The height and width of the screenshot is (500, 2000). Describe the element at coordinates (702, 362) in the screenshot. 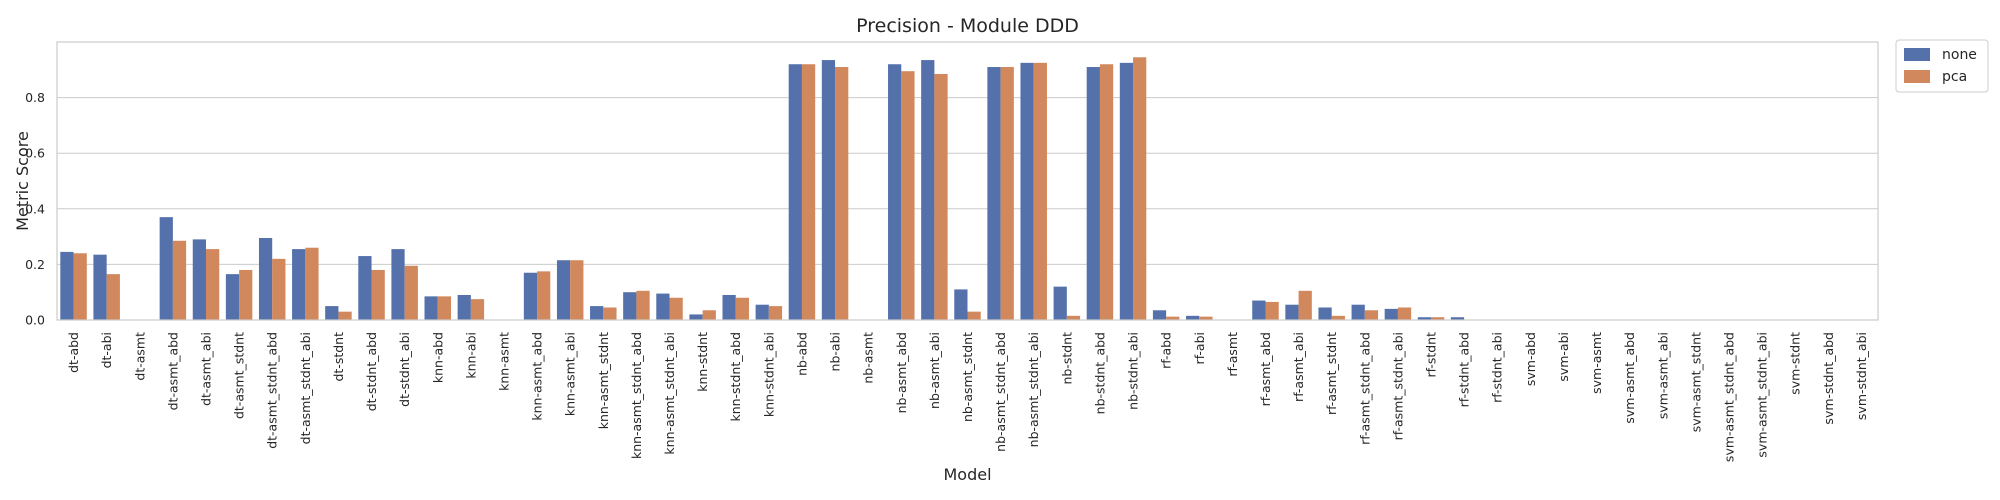

I see `x-tick-label: knn-stdnt` at that location.